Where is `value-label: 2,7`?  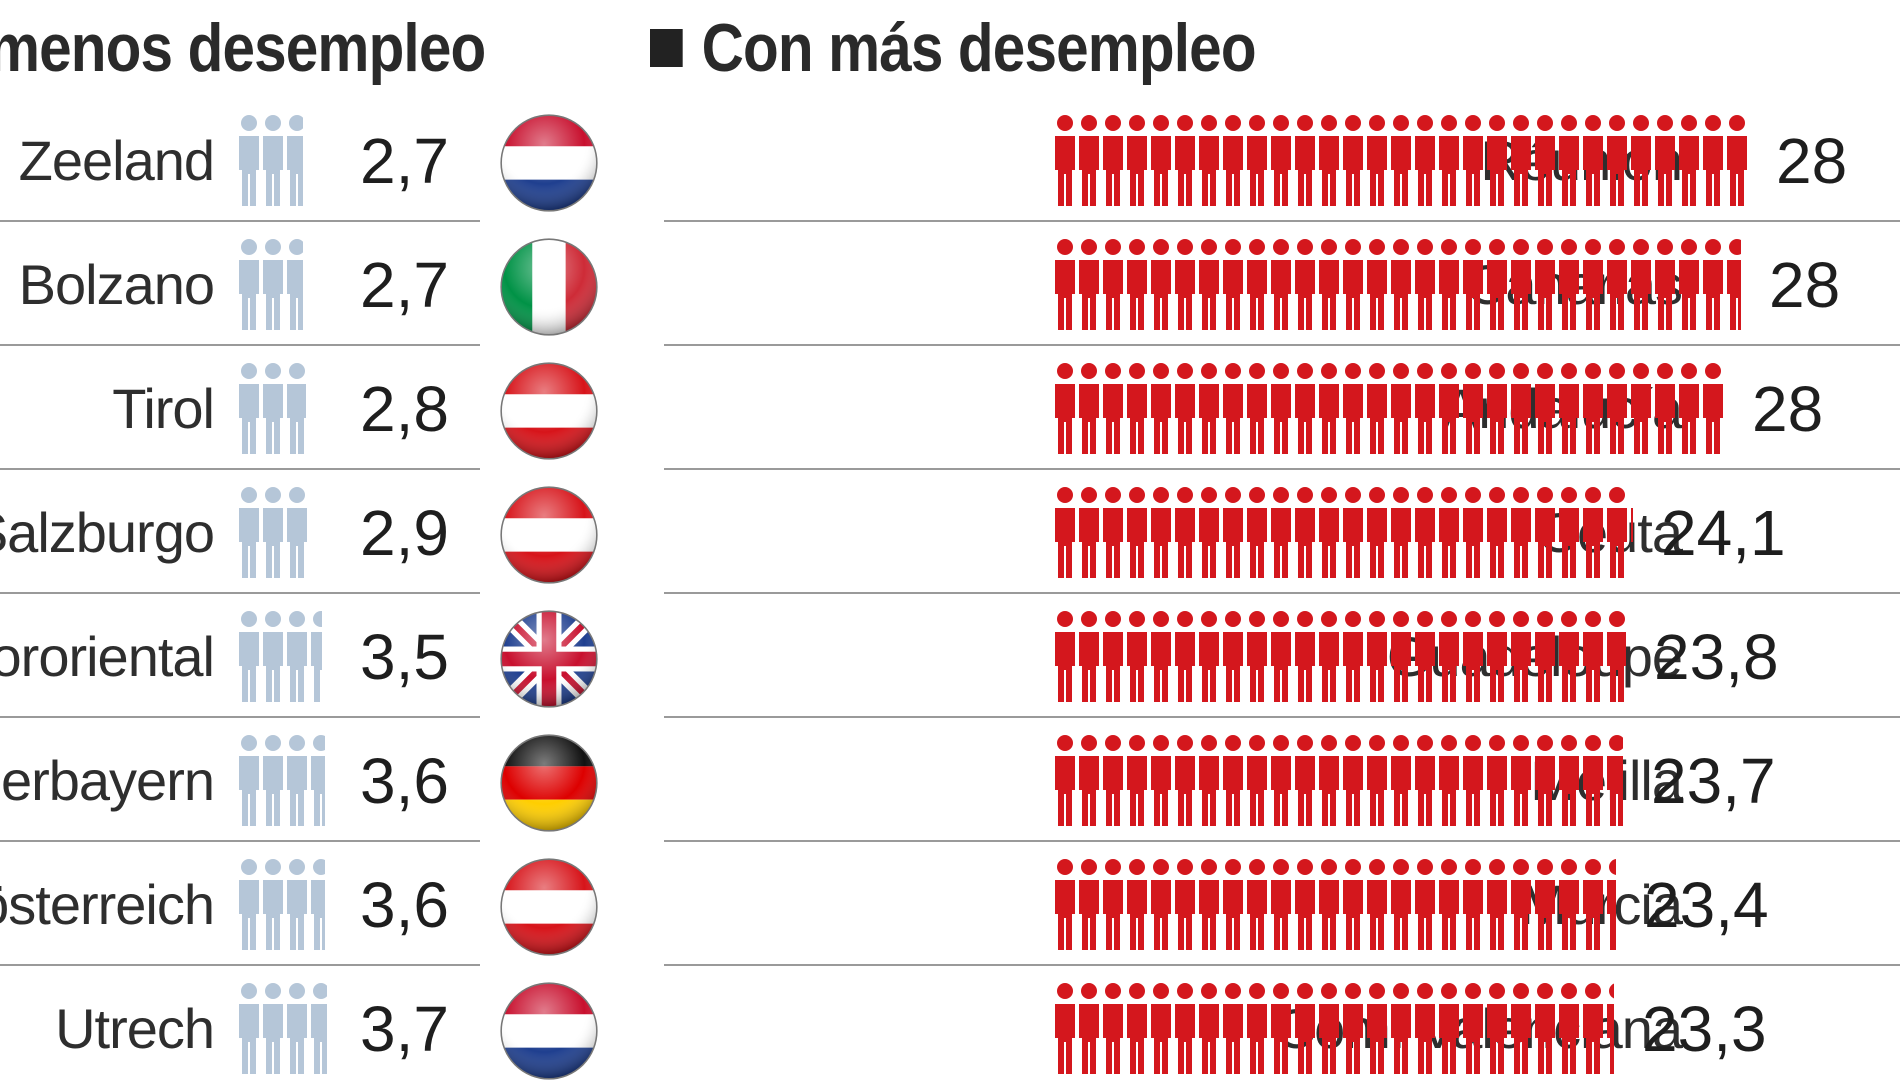
value-label: 2,7 is located at coordinates (404, 285).